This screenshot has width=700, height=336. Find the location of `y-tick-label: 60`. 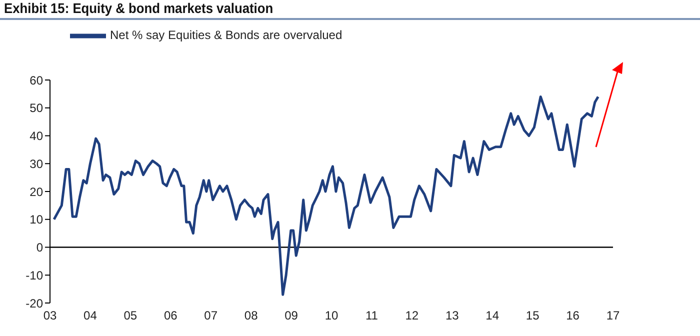

y-tick-label: 60 is located at coordinates (37, 80).